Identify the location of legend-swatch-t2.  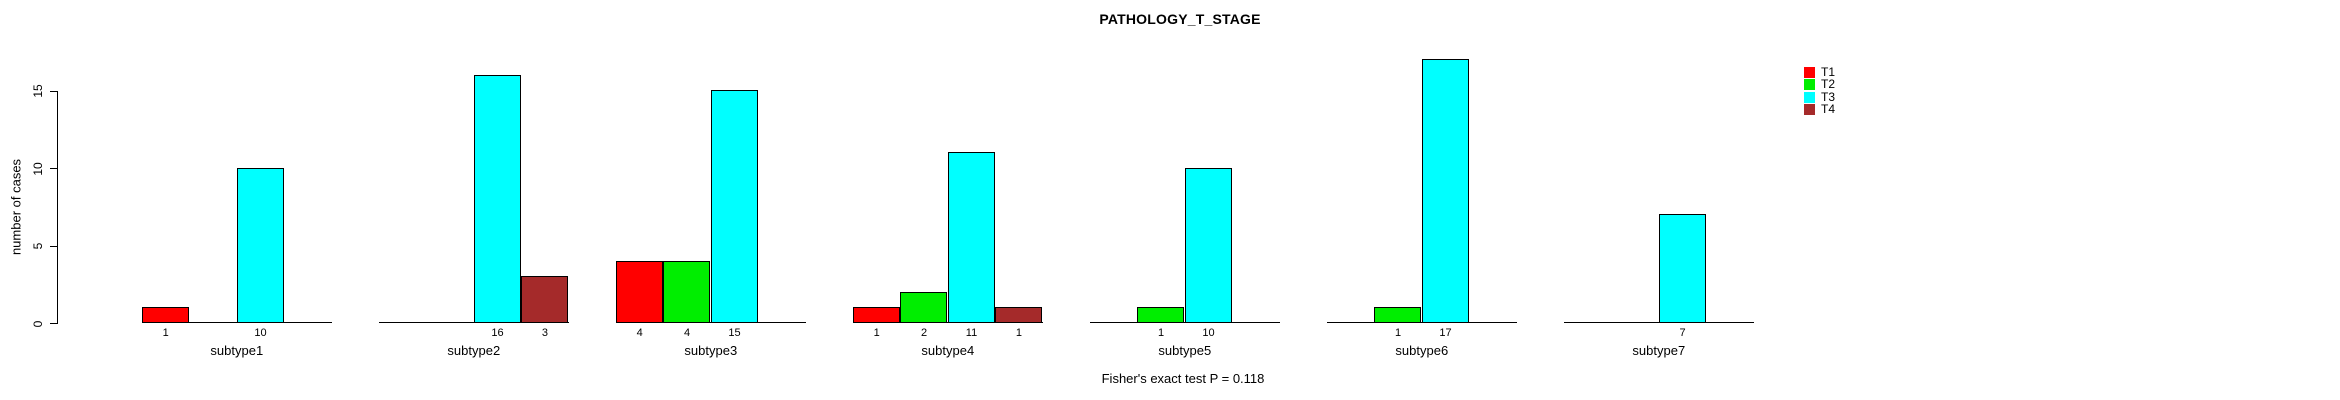
(1809, 85).